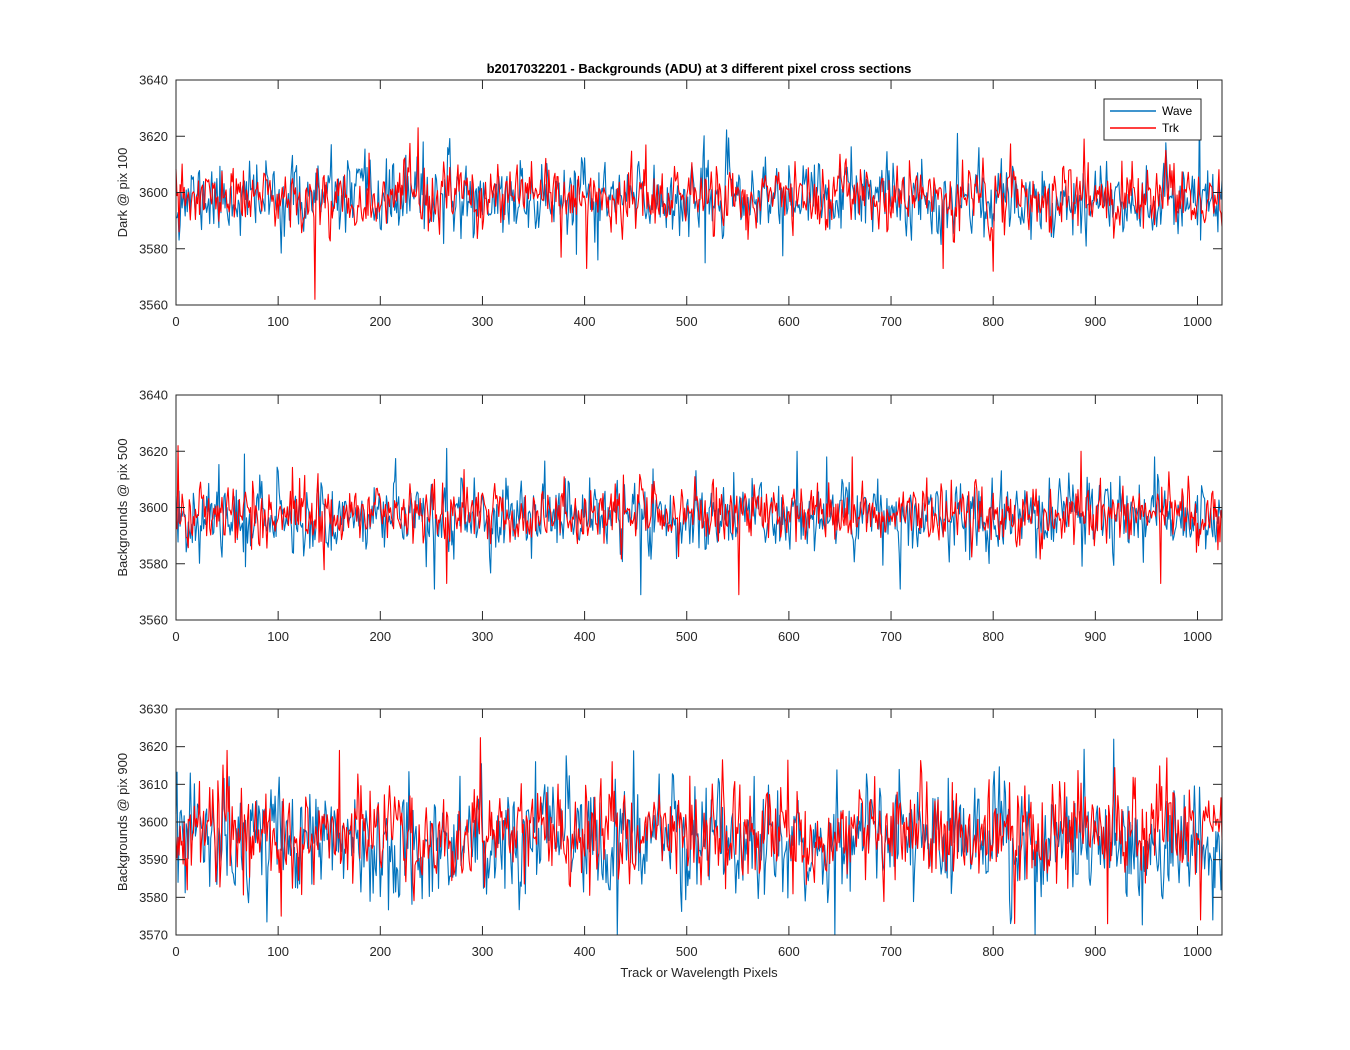  What do you see at coordinates (122, 507) in the screenshot?
I see `y-axis-label: Backgrounds @ pix 500` at bounding box center [122, 507].